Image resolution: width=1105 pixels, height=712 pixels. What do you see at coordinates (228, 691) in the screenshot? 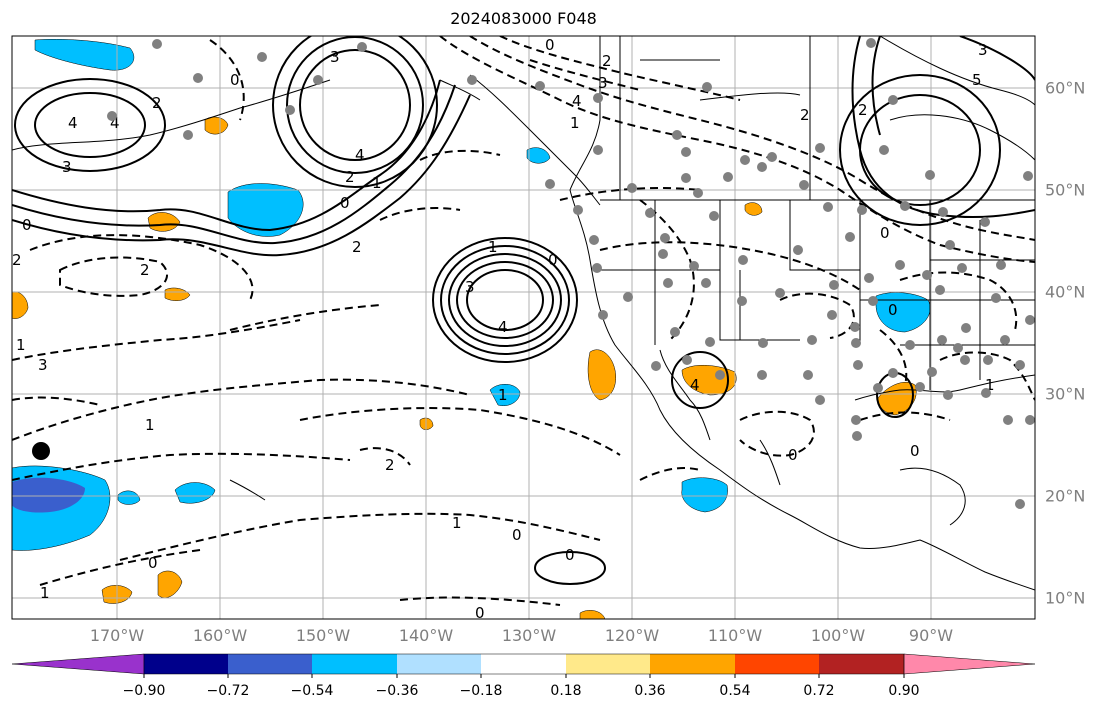
I see `colorbar-tick-label: −0.72` at bounding box center [228, 691].